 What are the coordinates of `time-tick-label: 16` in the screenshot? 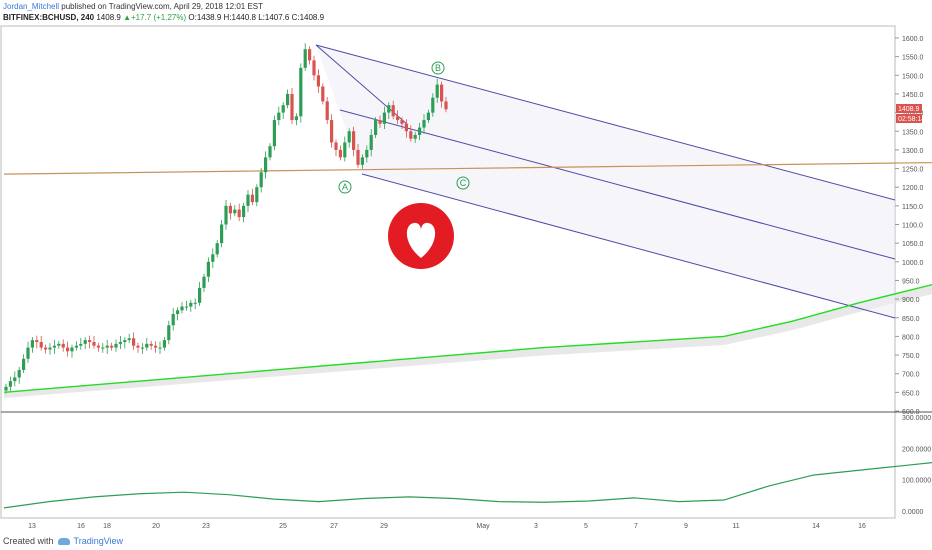 It's located at (81, 526).